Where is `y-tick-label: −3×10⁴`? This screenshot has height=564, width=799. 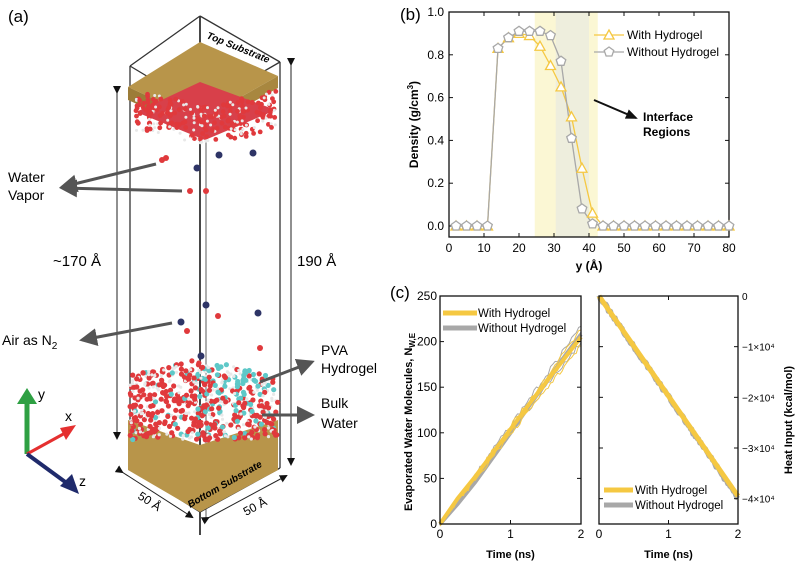 y-tick-label: −3×10⁴ is located at coordinates (758, 449).